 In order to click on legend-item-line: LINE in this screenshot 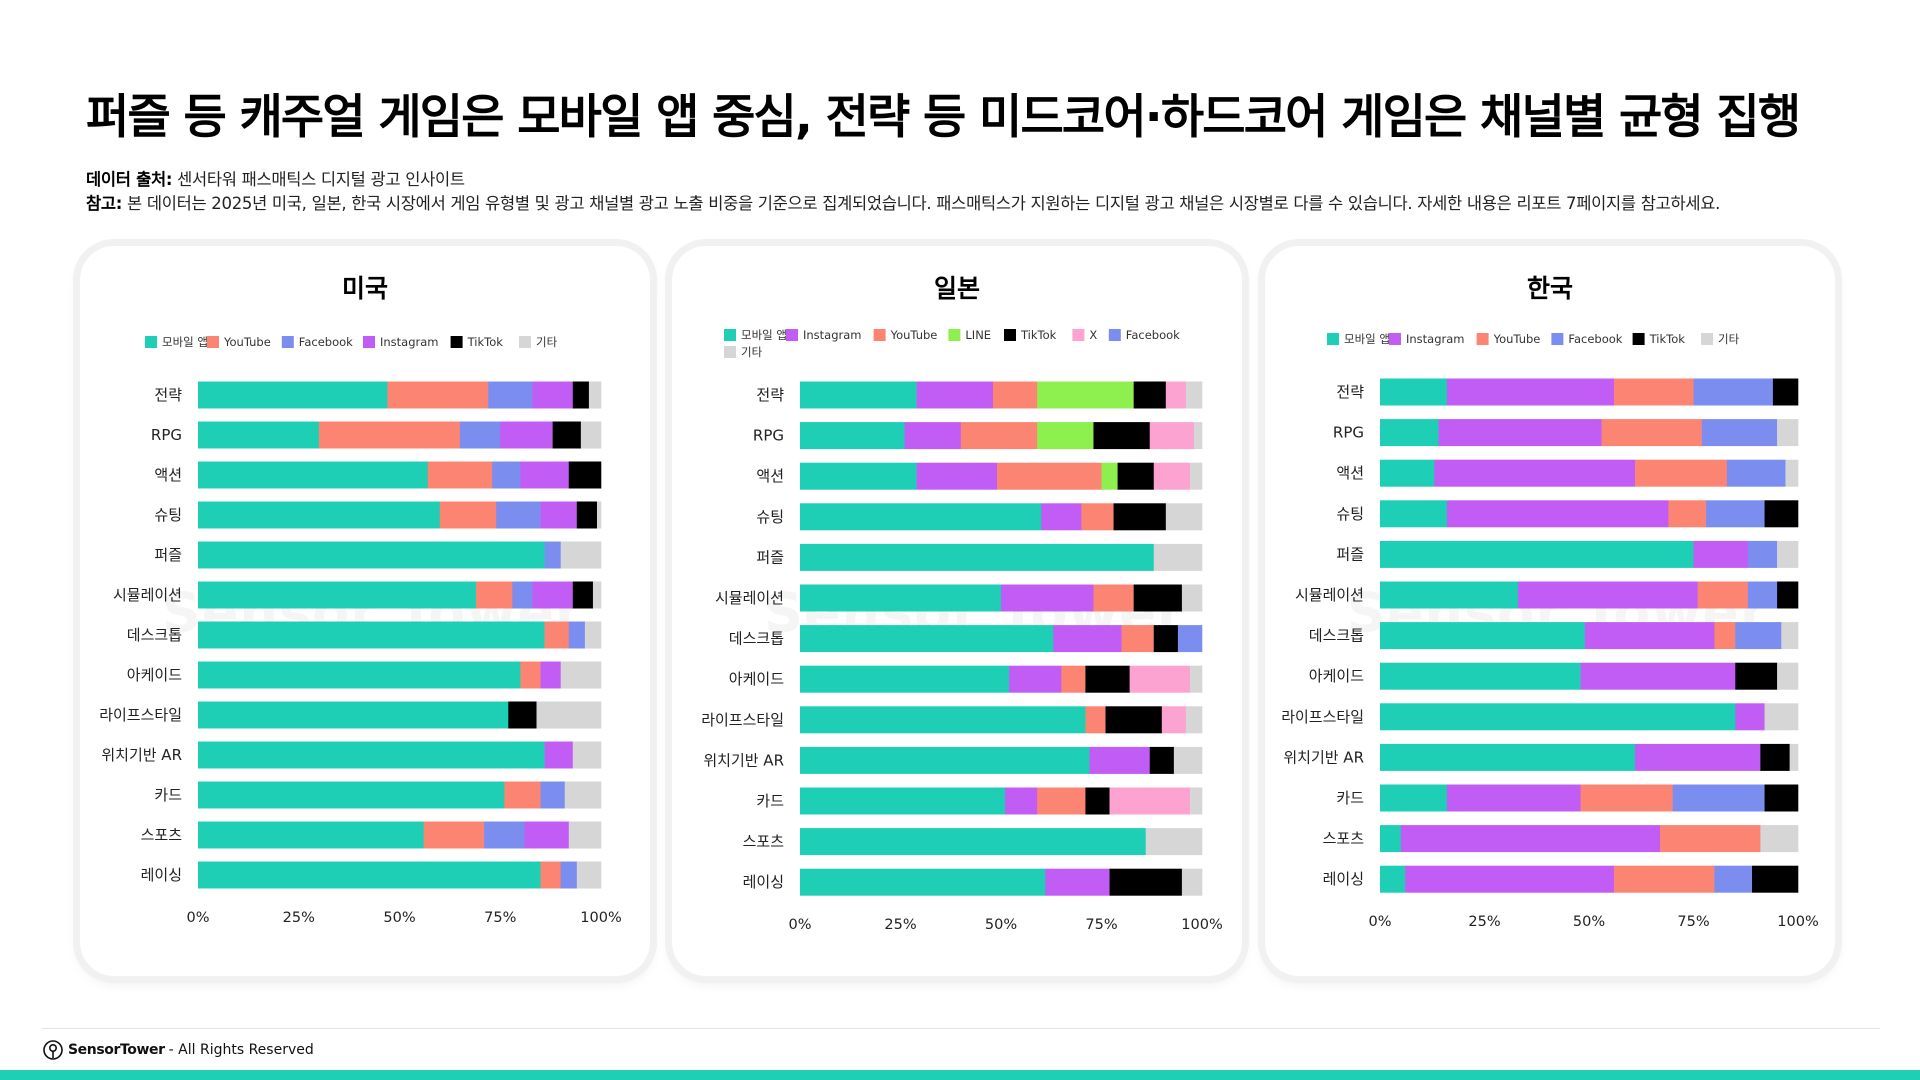, I will do `click(969, 335)`.